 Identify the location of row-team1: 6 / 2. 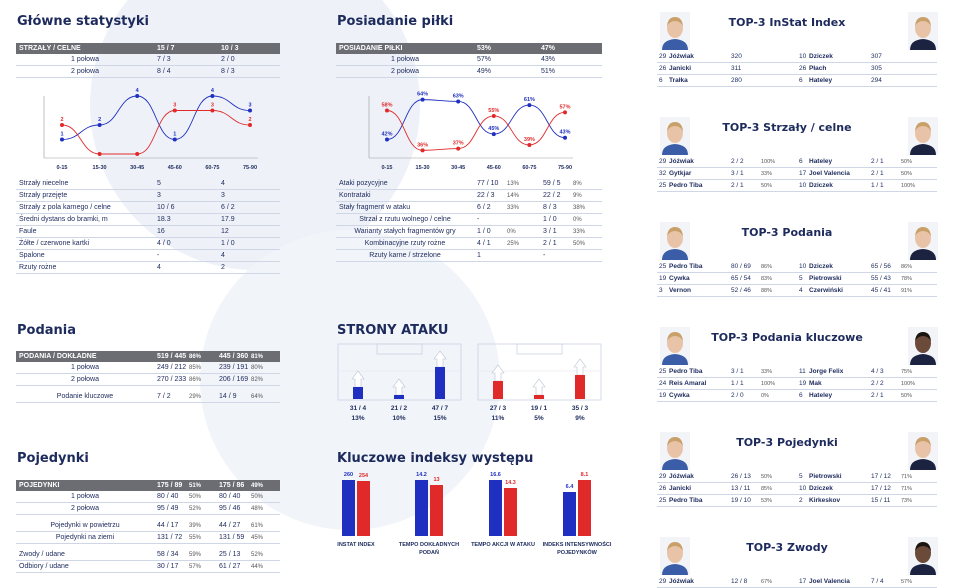
(489, 207).